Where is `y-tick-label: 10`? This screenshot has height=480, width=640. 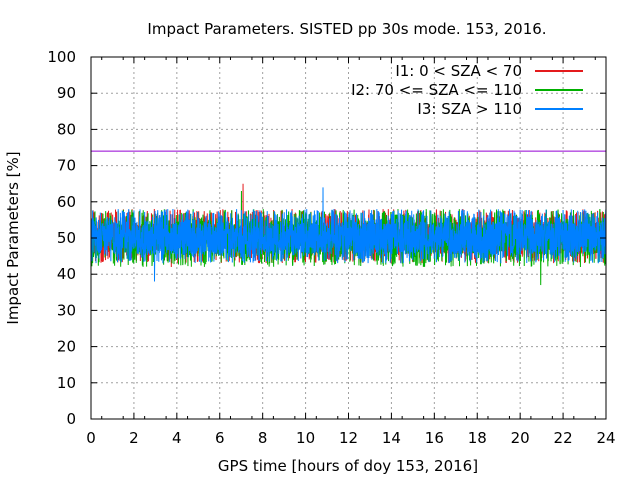 y-tick-label: 10 is located at coordinates (66, 383).